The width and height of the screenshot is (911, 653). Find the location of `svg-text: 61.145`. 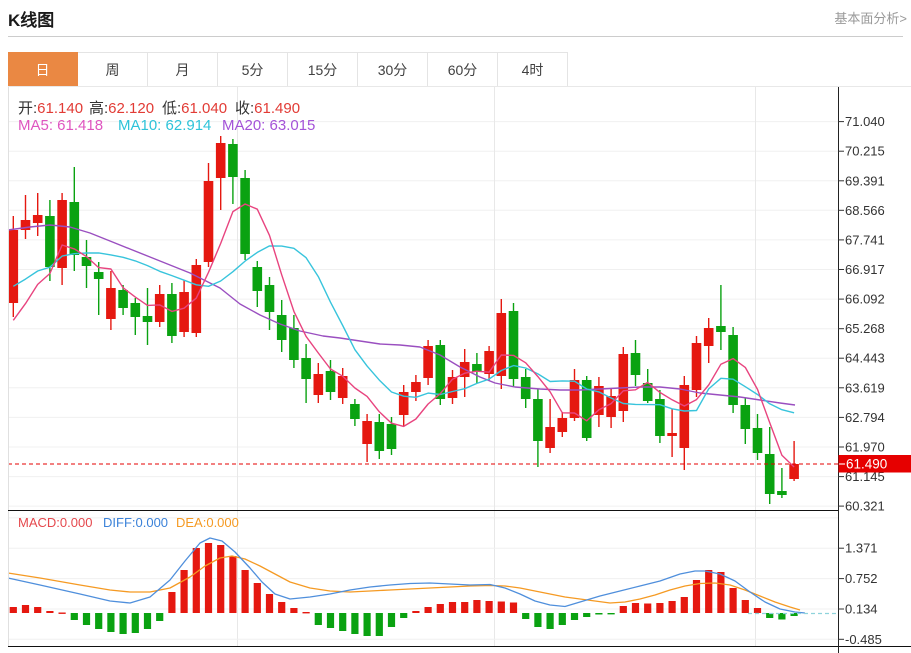

svg-text: 61.145 is located at coordinates (865, 476).